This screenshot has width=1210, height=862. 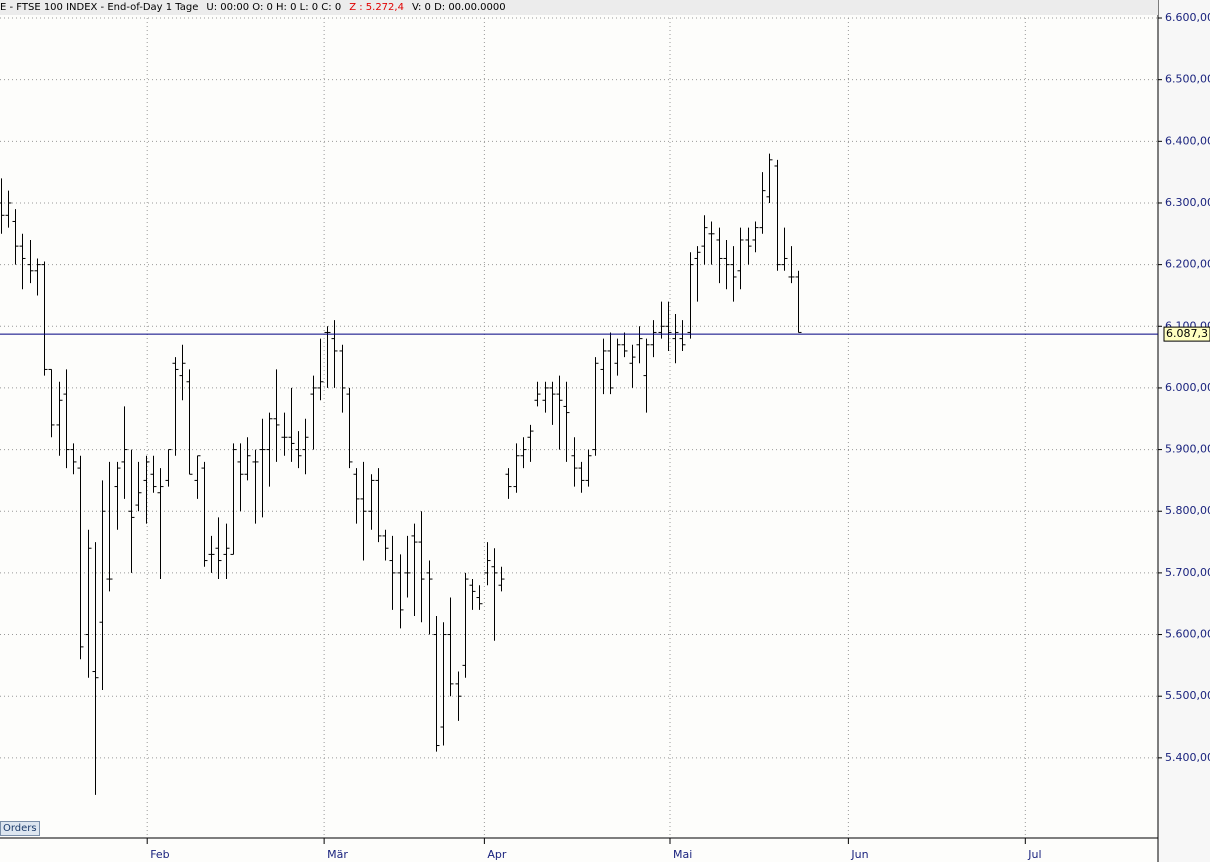 I want to click on y-axis-area, so click(x=1184, y=431).